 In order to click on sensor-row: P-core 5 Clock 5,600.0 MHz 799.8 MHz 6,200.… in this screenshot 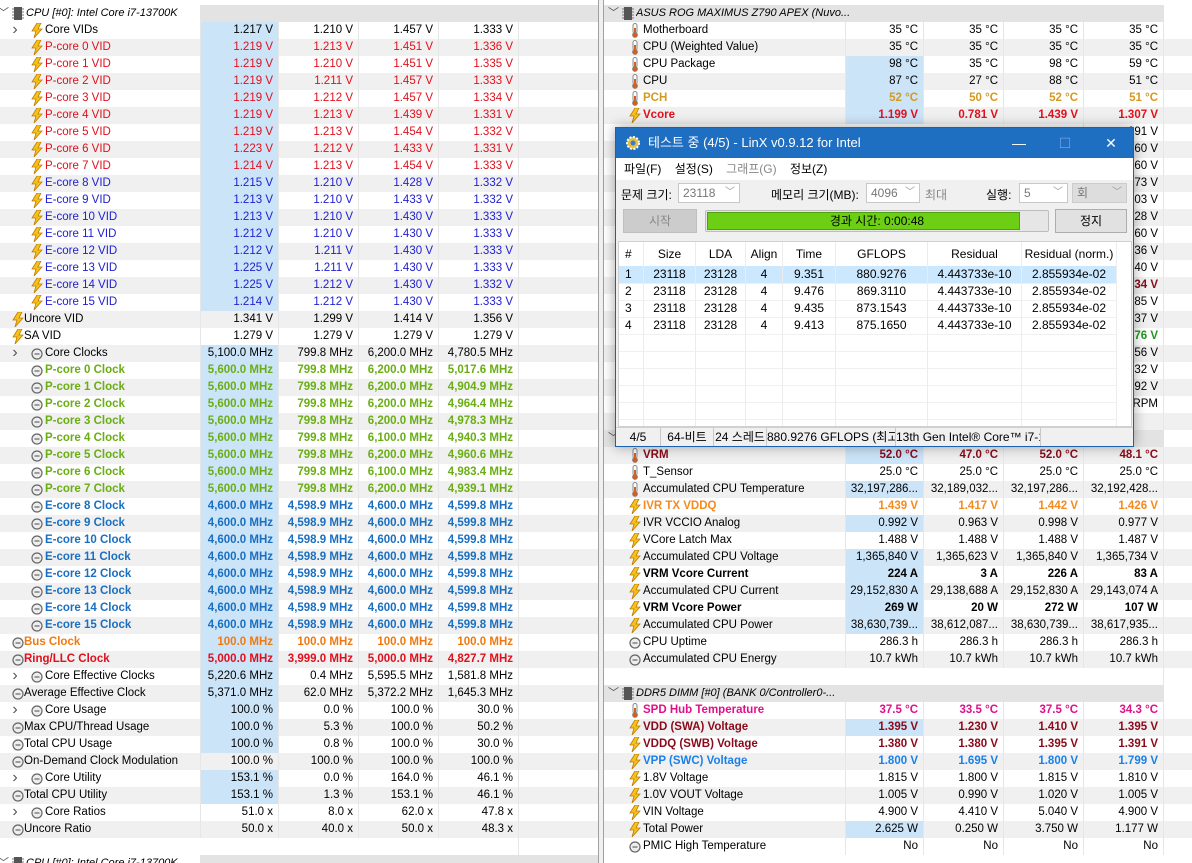, I will do `click(299, 455)`.